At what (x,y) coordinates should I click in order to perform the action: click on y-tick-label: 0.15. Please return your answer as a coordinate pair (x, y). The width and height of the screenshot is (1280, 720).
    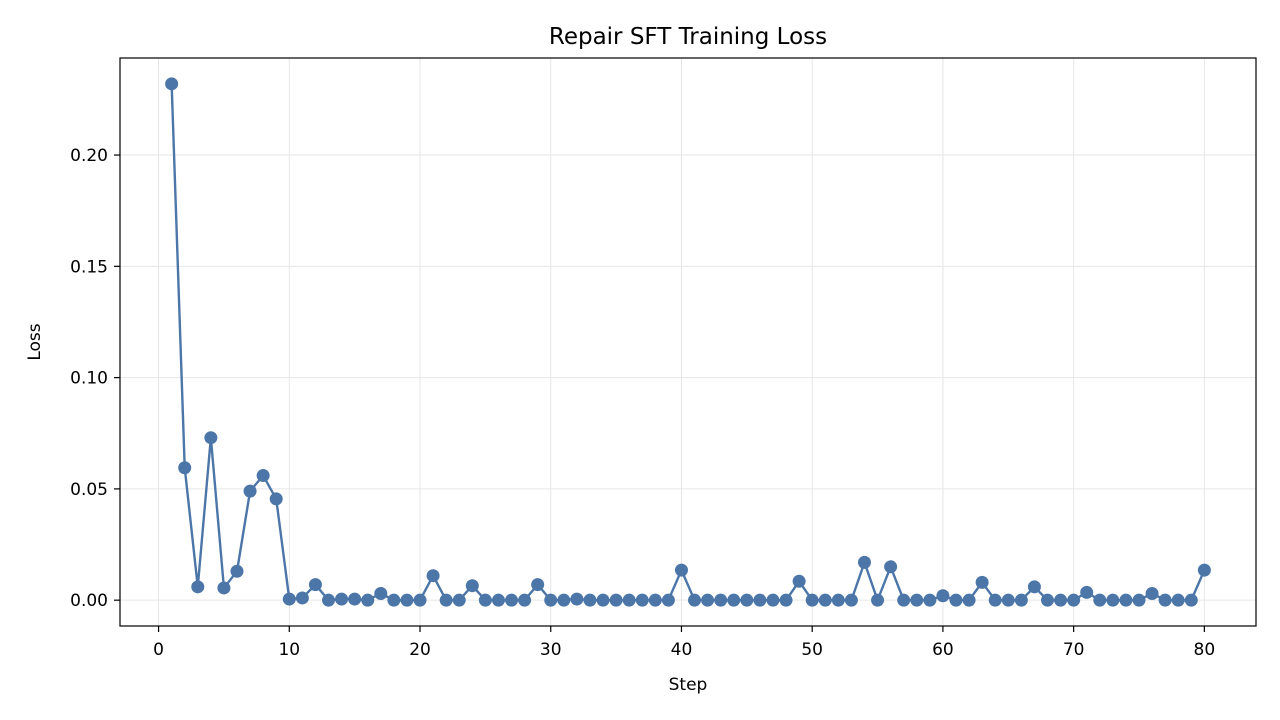
    Looking at the image, I should click on (89, 267).